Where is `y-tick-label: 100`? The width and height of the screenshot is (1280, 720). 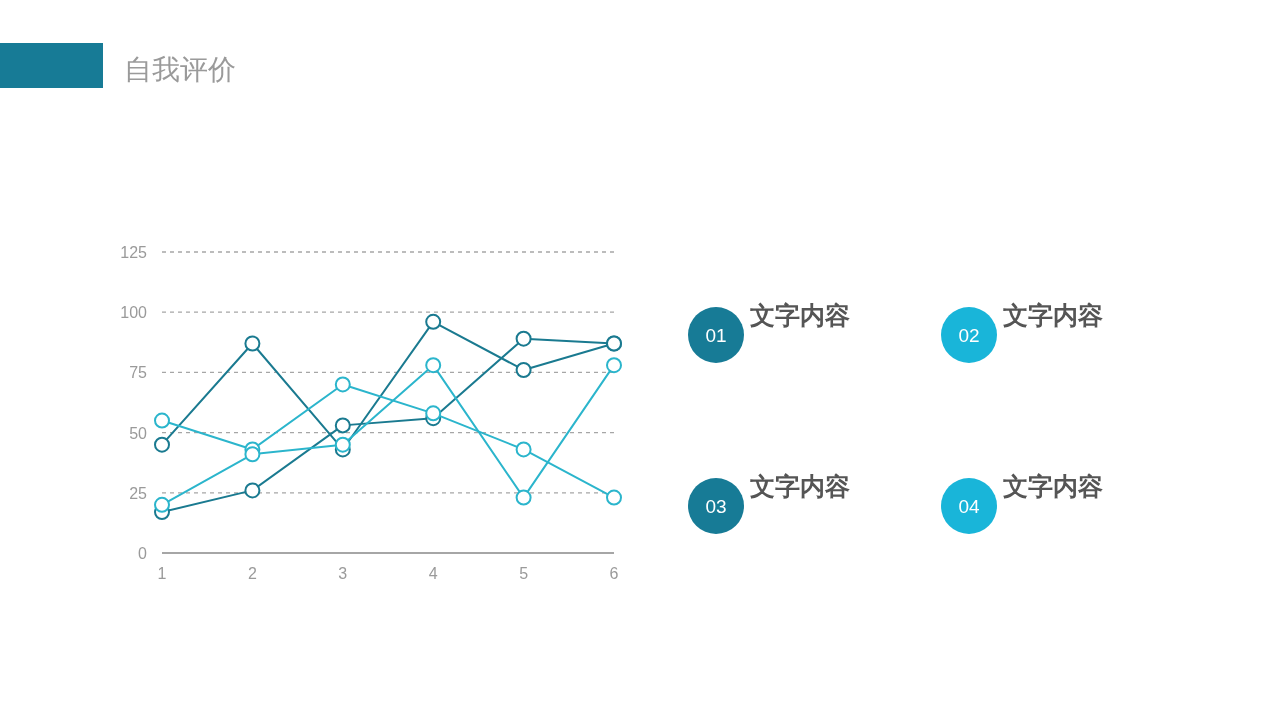 y-tick-label: 100 is located at coordinates (134, 313).